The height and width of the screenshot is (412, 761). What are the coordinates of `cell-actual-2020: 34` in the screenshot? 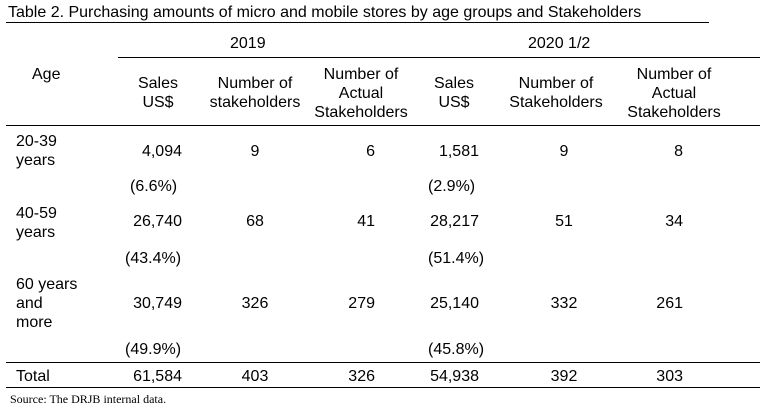 It's located at (674, 221).